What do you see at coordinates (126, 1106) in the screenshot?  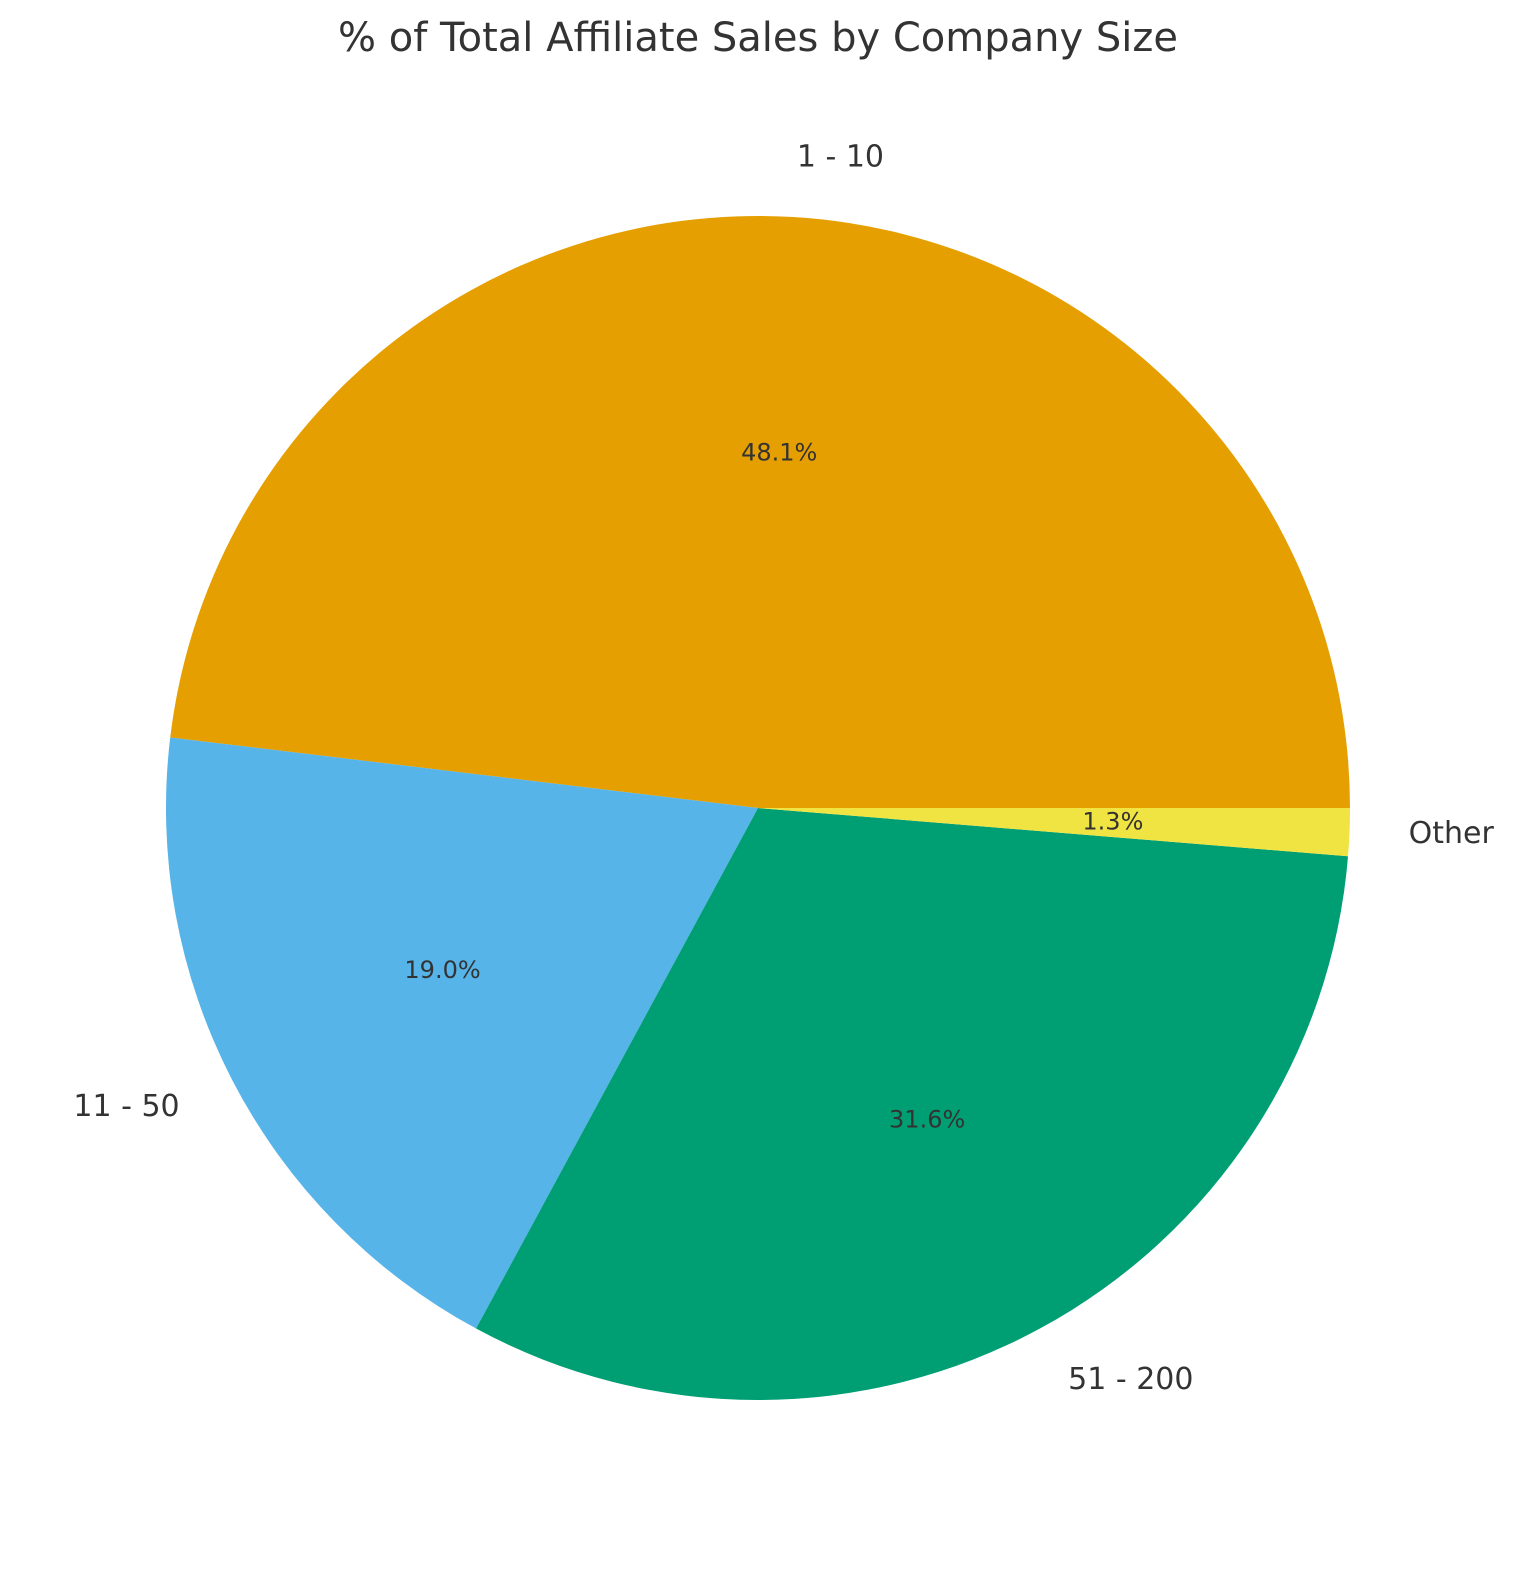 I see `slice-label: 11 - 50` at bounding box center [126, 1106].